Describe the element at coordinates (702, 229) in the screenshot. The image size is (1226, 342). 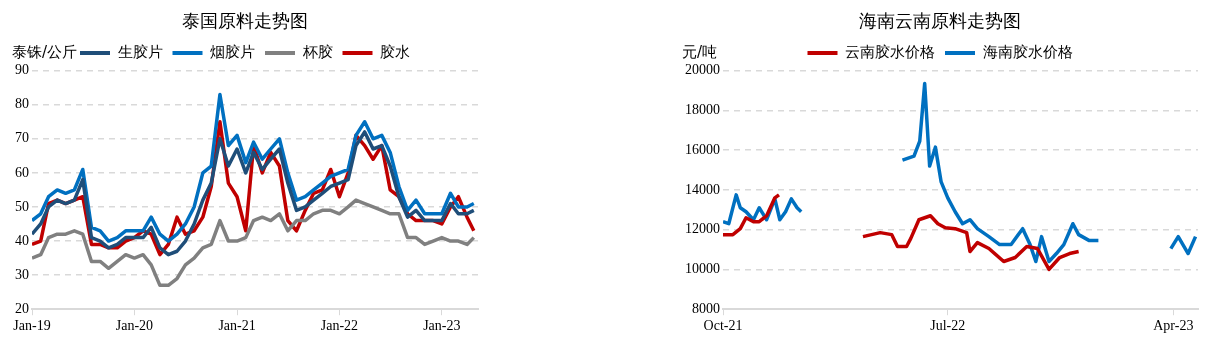
I see `y-tick-label: 12000` at that location.